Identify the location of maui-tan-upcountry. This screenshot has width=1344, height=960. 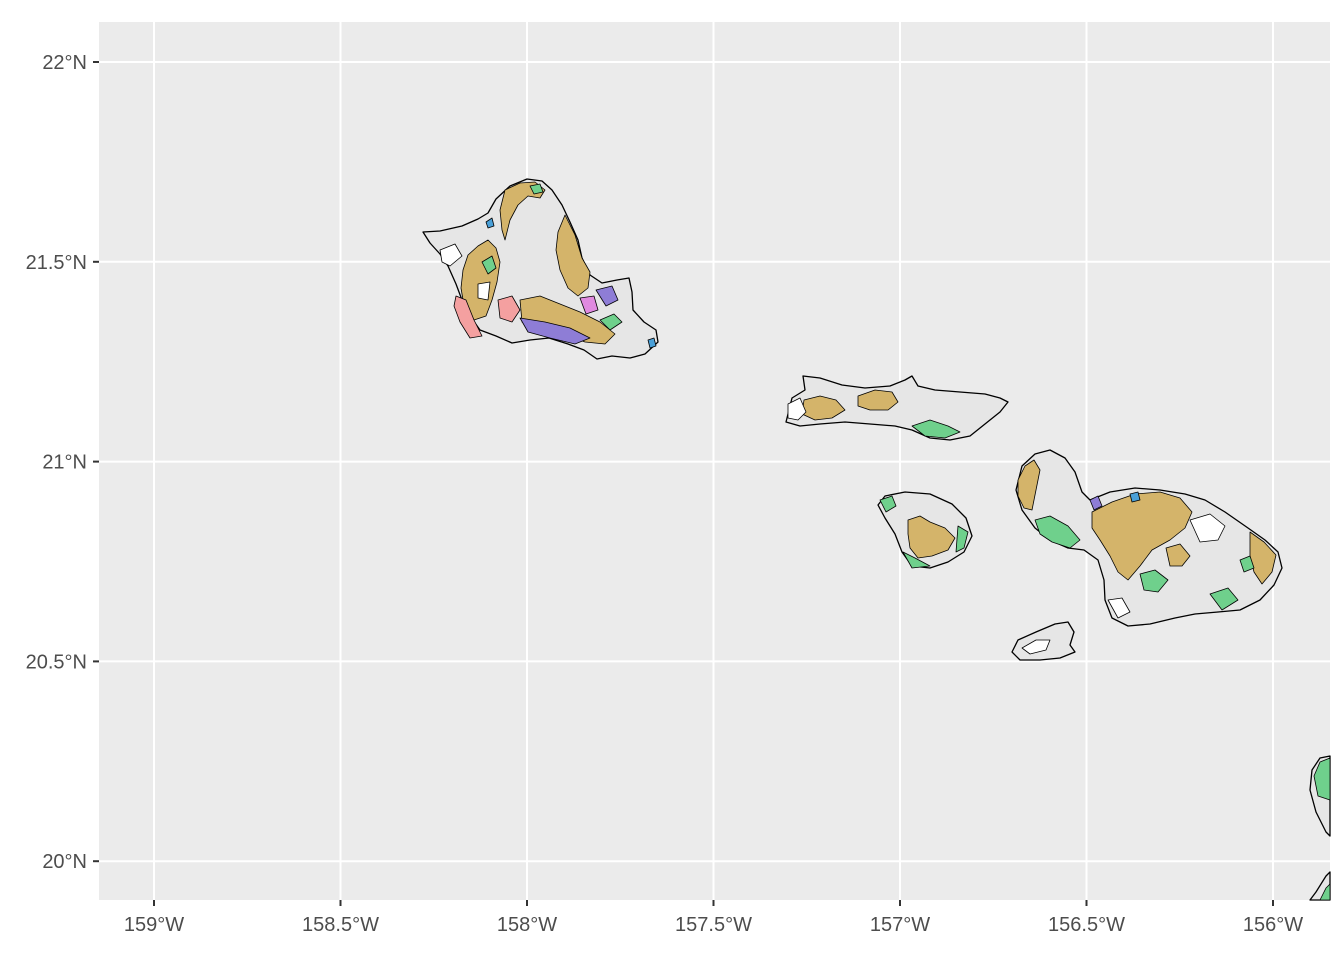
(1178, 555).